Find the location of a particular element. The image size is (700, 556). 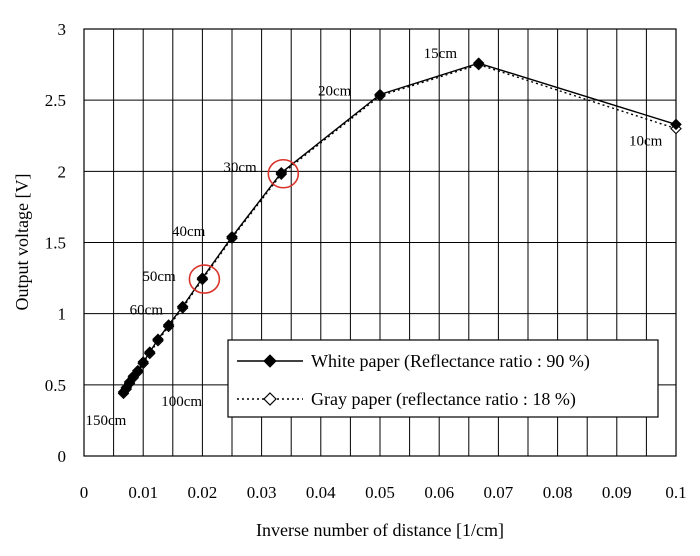

y-tick-label: 2.5 is located at coordinates (55, 100).